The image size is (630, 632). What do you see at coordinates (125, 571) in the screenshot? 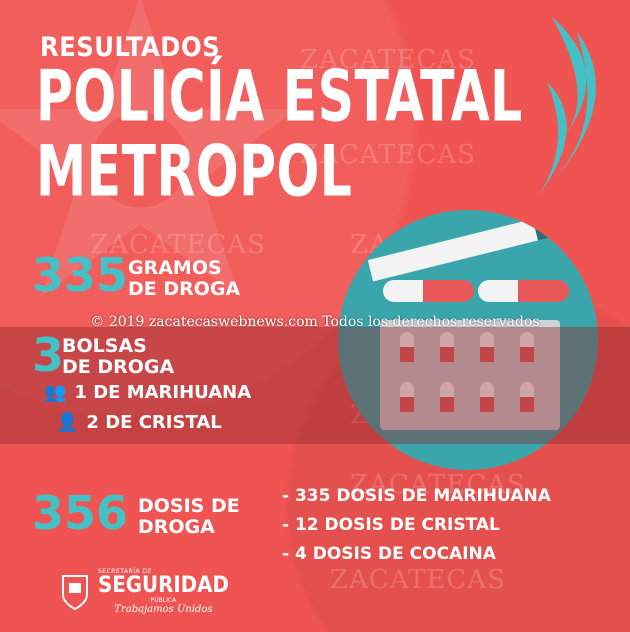
I see `logo-top-text: SECRETARÍA DE` at bounding box center [125, 571].